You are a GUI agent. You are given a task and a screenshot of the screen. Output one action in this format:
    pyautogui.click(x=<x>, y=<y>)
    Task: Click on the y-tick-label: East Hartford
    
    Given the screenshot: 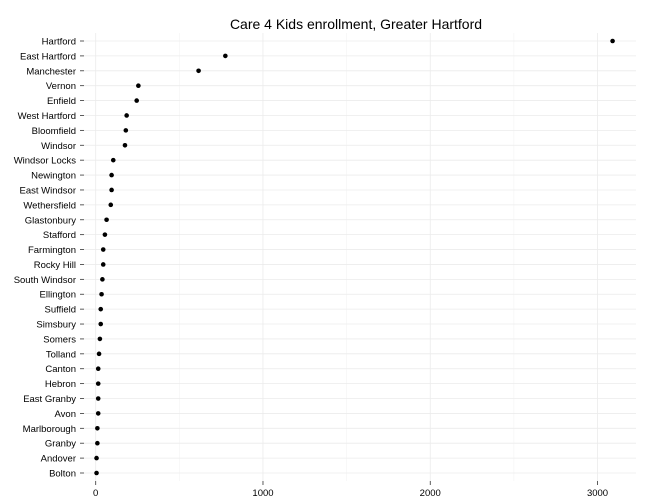 What is the action you would take?
    pyautogui.click(x=48, y=56)
    